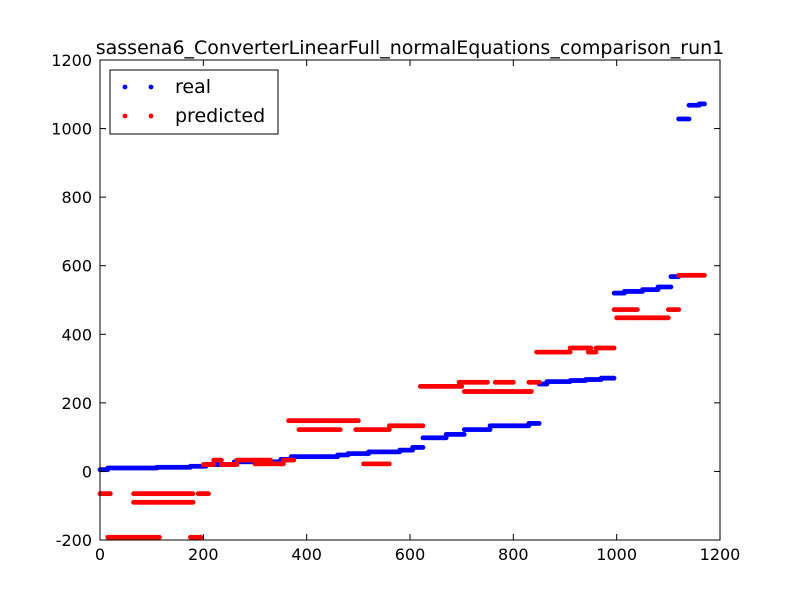  Describe the element at coordinates (193, 87) in the screenshot. I see `legend-label-real: real` at that location.